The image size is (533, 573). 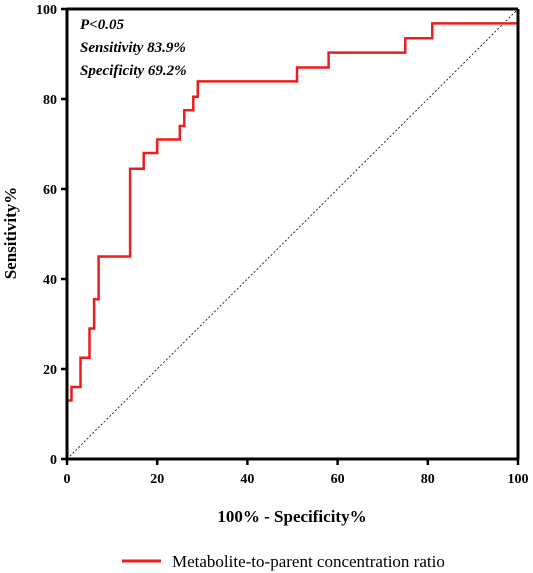 I want to click on legend: Metabolite-to-parent concentration ratio, so click(x=283, y=561).